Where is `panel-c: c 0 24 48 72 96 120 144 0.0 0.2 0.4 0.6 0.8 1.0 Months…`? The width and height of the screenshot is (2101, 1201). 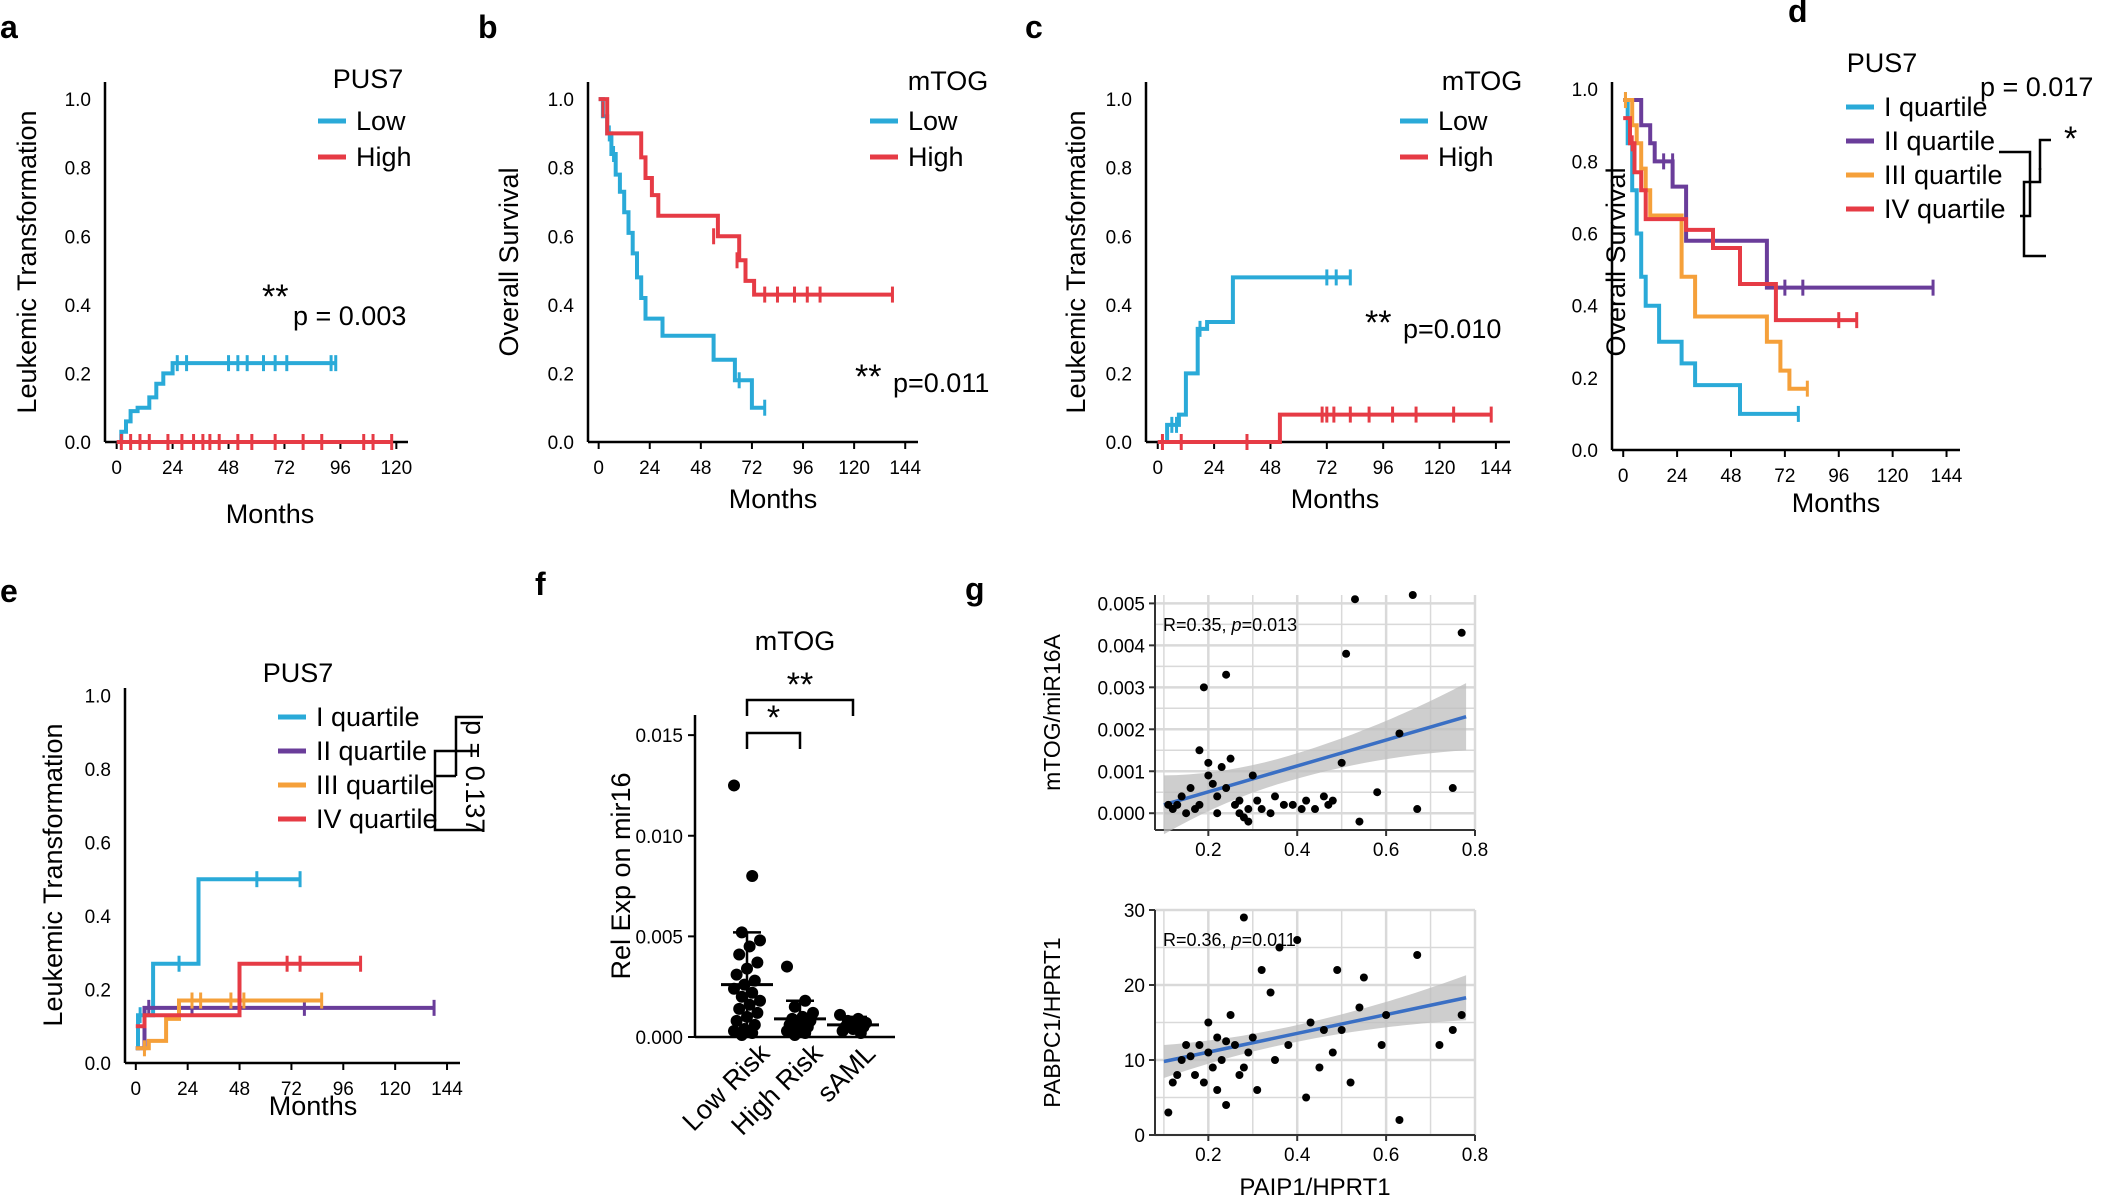 panel-c: c 0 24 48 72 96 120 144 0.0 0.2 0.4 0.6 0.8 1.0 Months… is located at coordinates (1273, 261).